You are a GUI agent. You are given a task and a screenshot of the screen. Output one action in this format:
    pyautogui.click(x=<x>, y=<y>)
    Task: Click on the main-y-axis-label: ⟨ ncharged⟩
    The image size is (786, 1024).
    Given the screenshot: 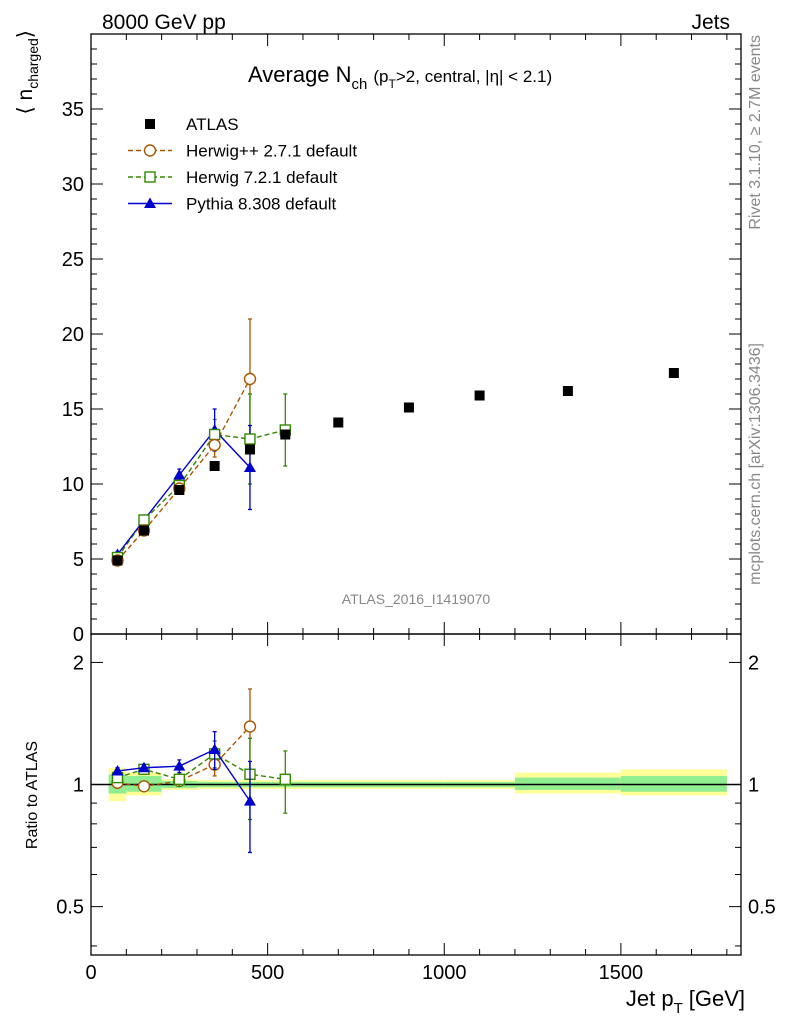 What is the action you would take?
    pyautogui.click(x=27, y=72)
    